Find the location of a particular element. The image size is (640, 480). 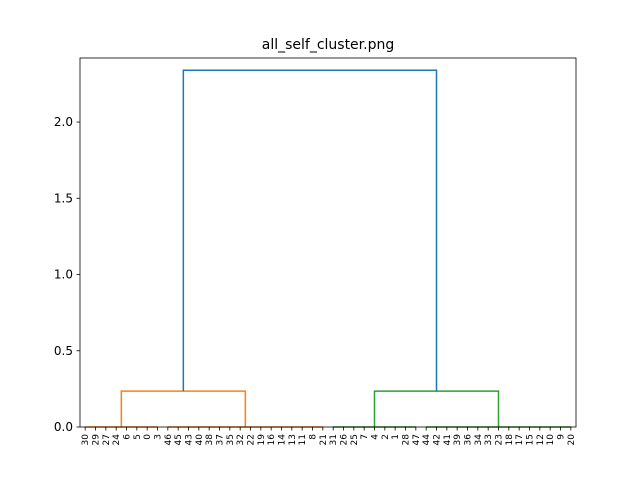

leaf-label: 35 is located at coordinates (231, 439).